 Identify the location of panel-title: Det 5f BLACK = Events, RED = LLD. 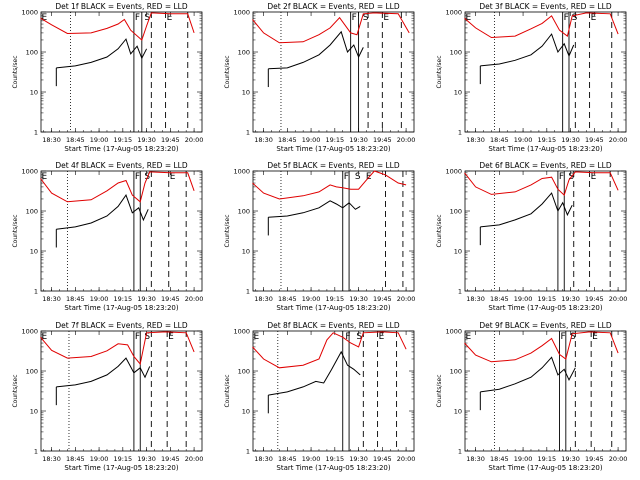
(333, 165).